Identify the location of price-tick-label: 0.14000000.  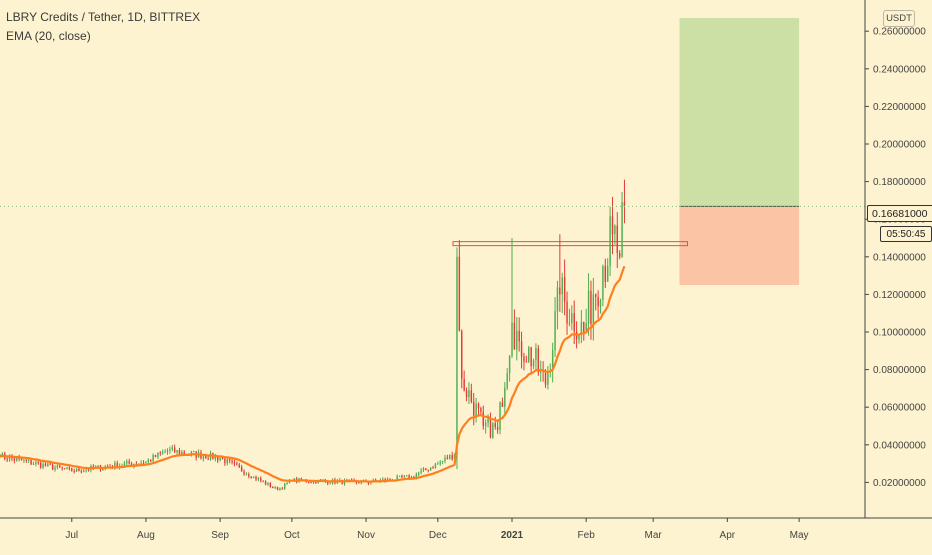
(899, 257).